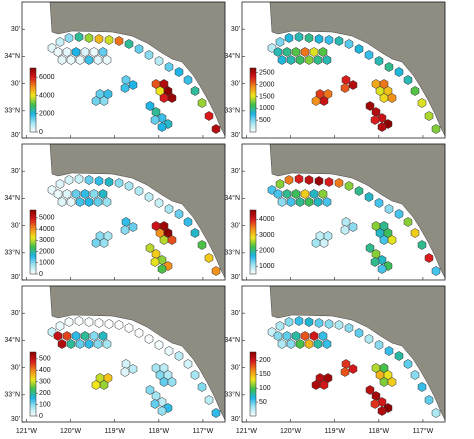 Image resolution: width=474 pixels, height=439 pixels. Describe the element at coordinates (47, 229) in the screenshot. I see `colorbar-label: 4000` at that location.